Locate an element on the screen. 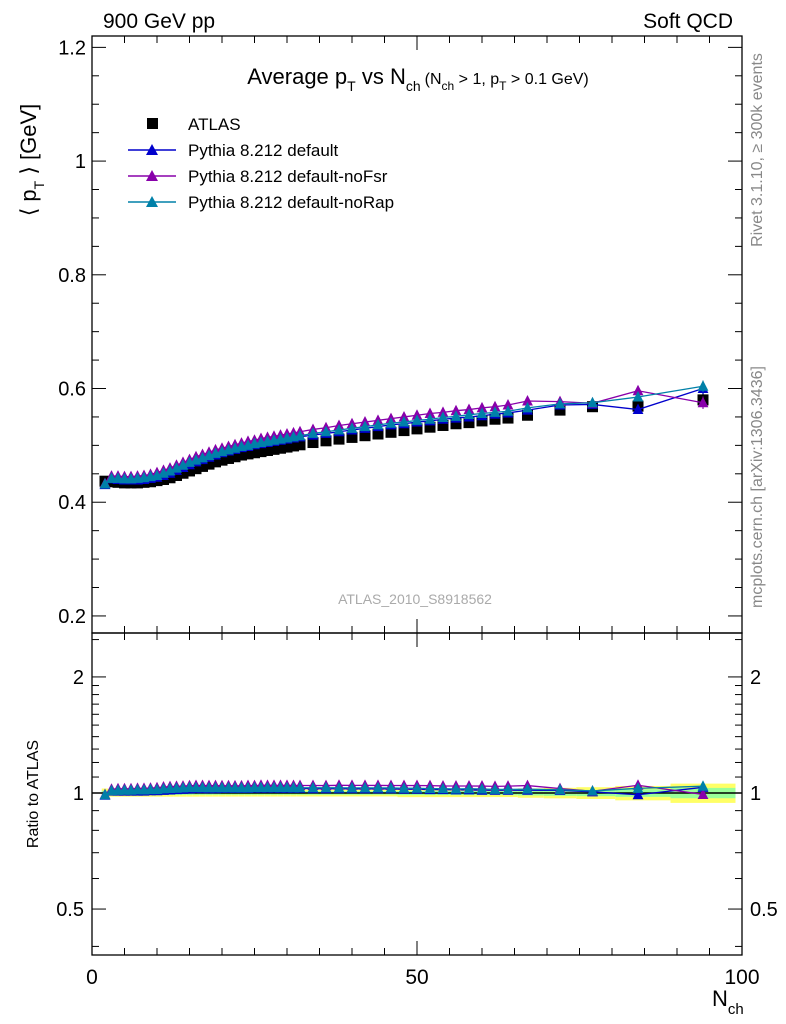 The width and height of the screenshot is (786, 1024). main-y-axis-label: ⟨ pT ⟩ [GeV] is located at coordinates (31, 160).